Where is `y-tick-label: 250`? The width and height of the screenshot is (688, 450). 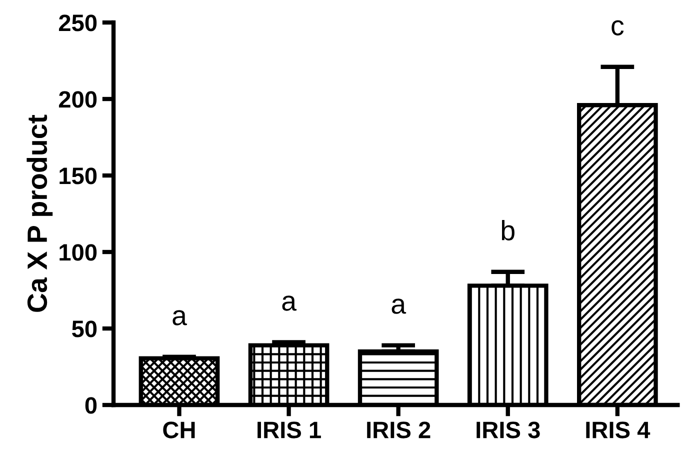 y-tick-label: 250 is located at coordinates (77, 23).